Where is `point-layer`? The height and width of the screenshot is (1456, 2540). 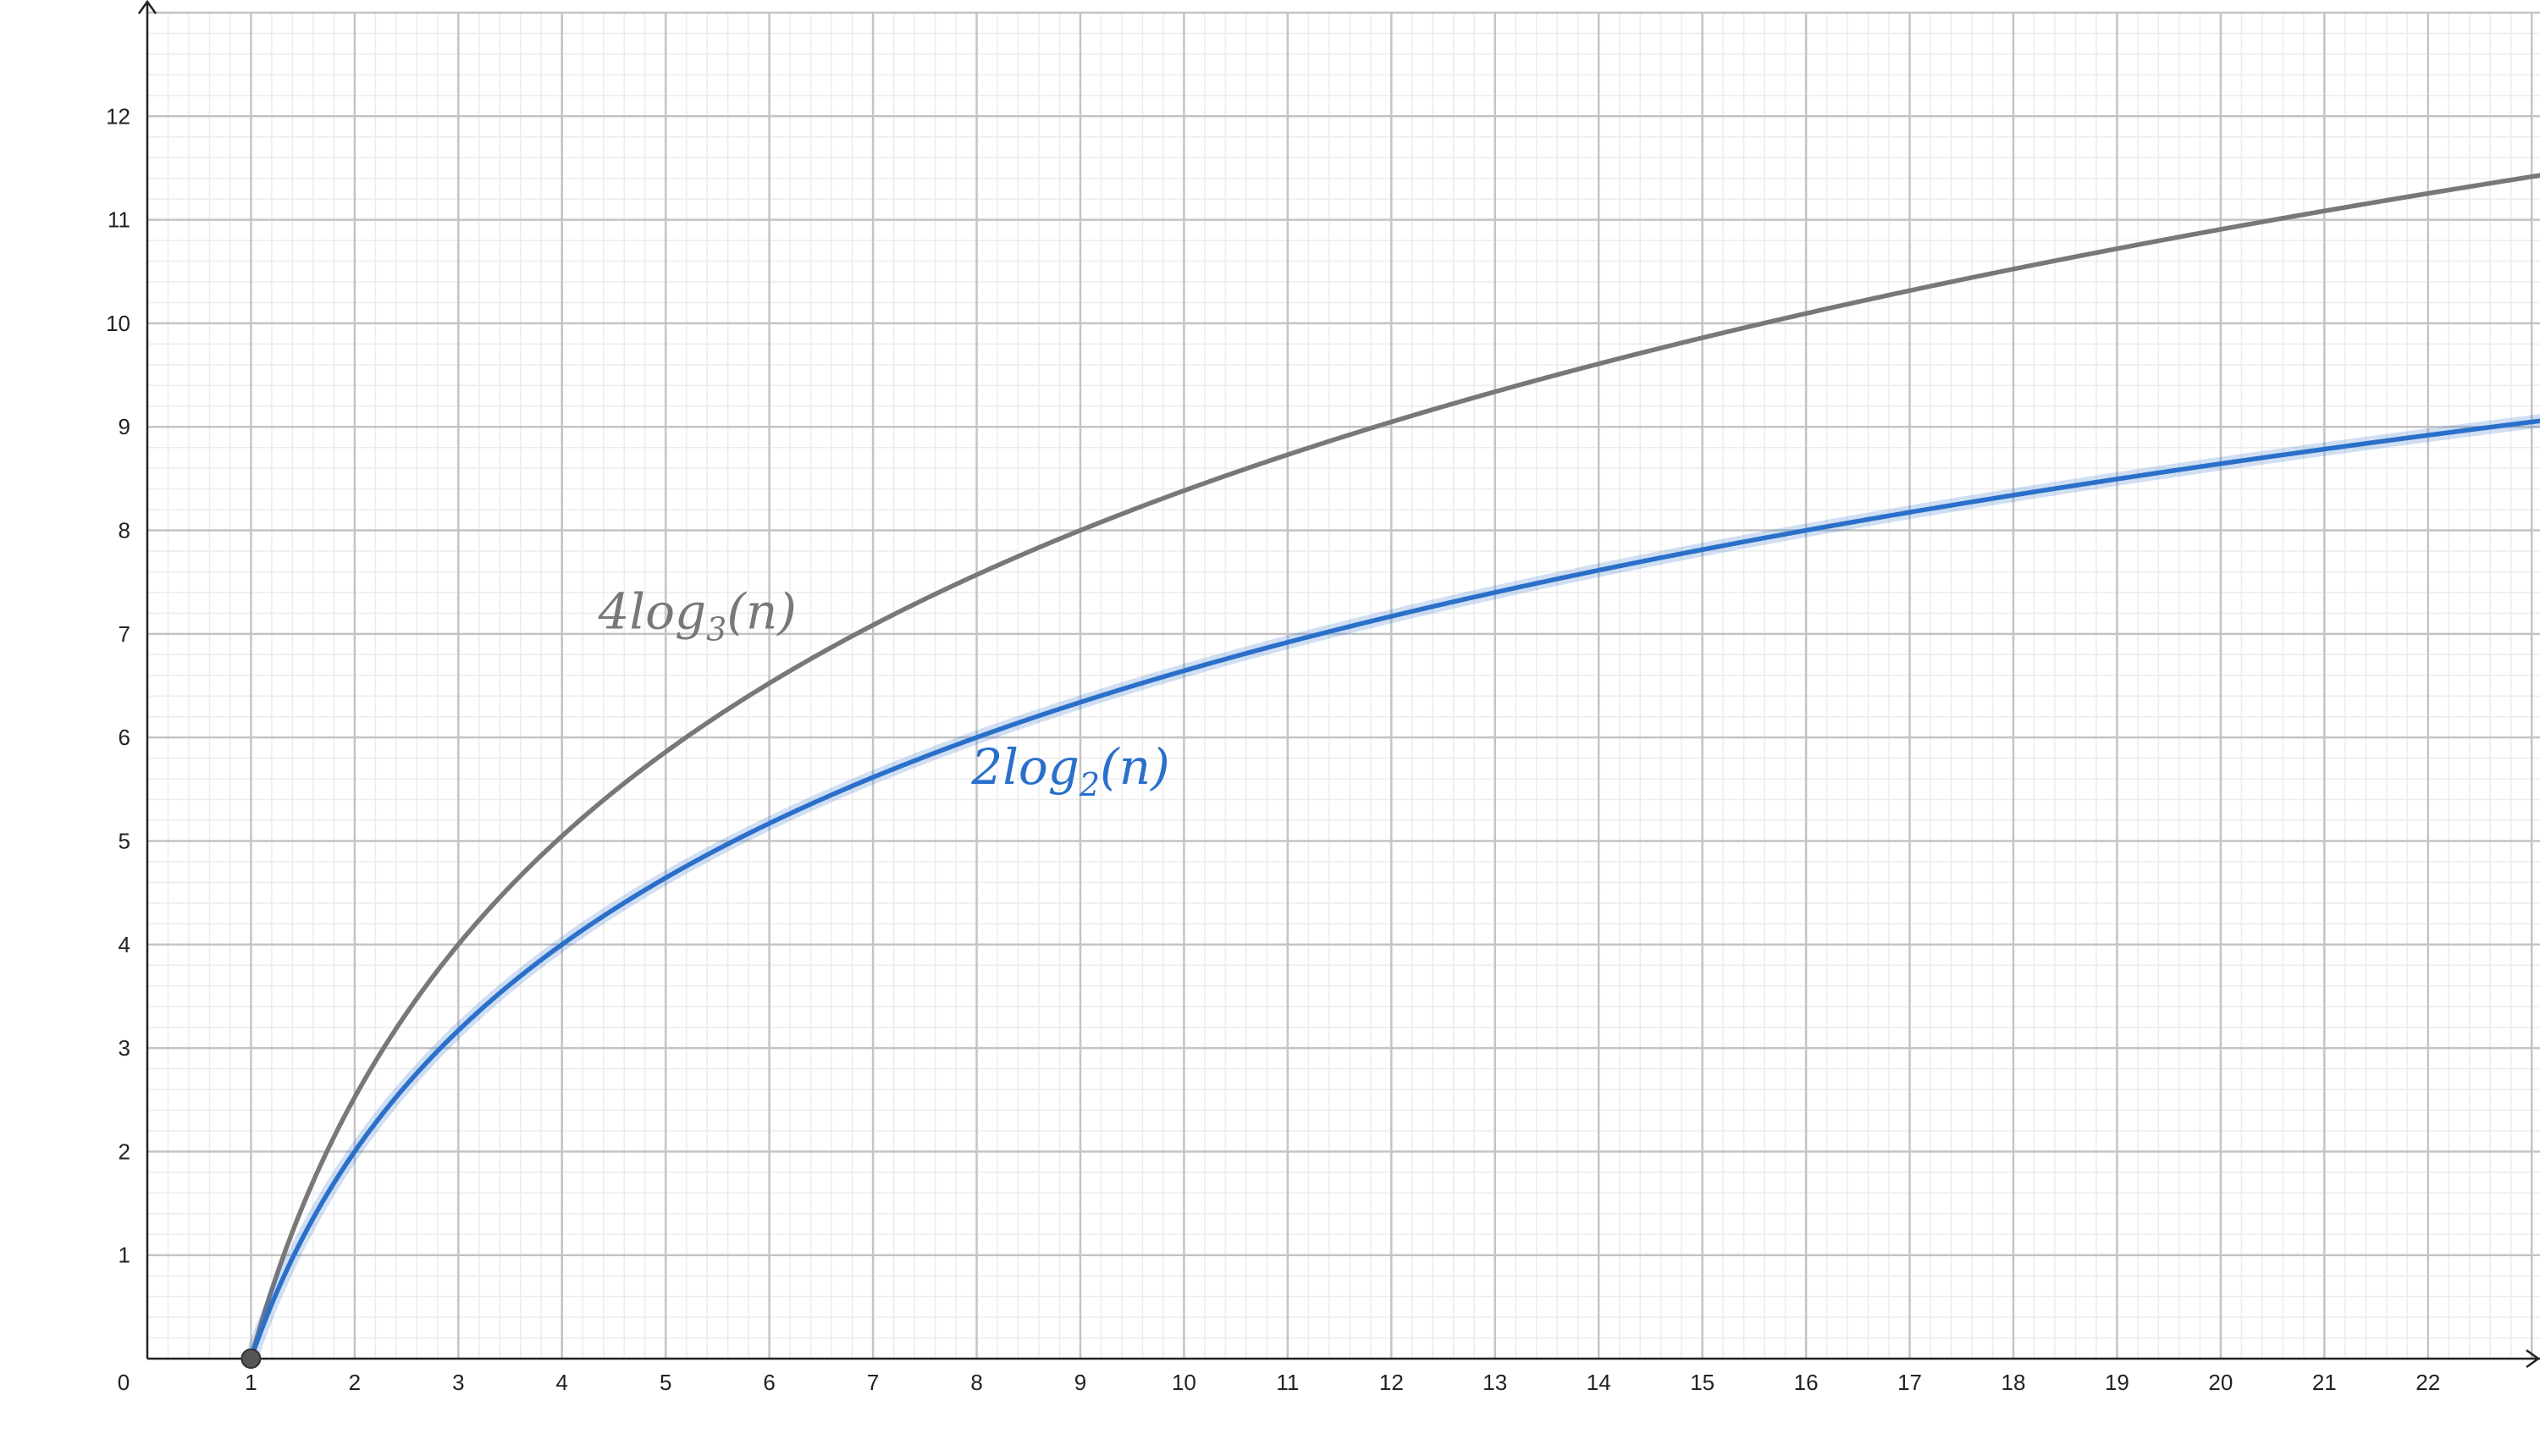 point-layer is located at coordinates (251, 1358).